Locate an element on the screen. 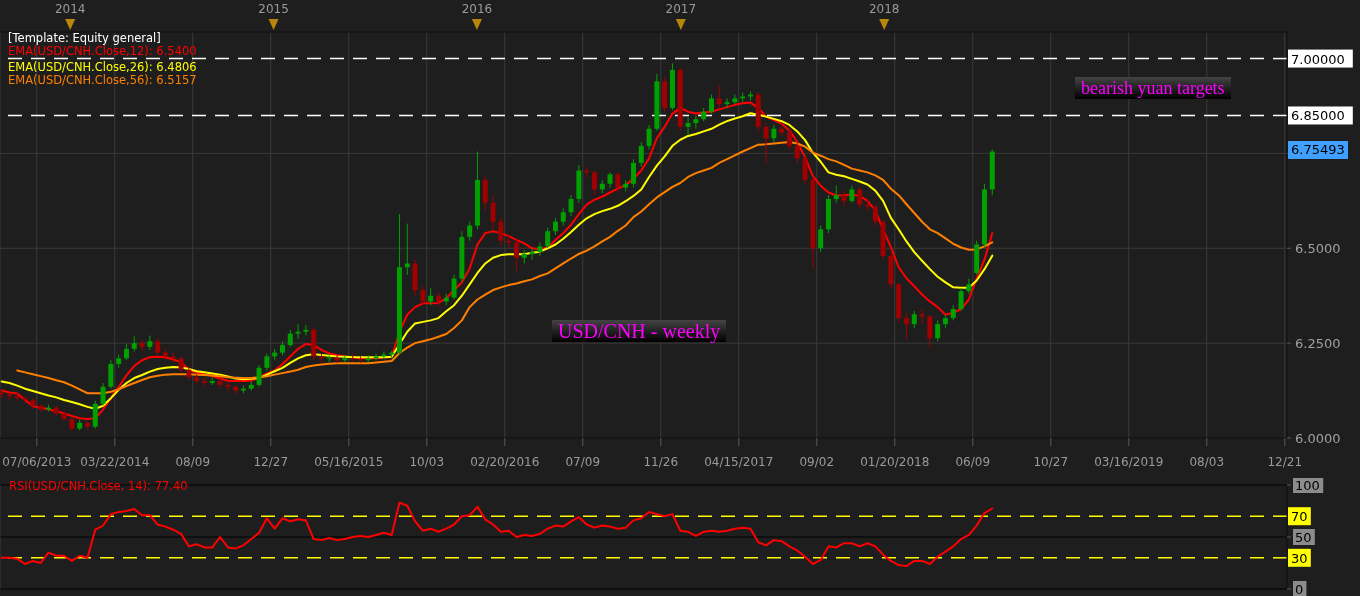 The width and height of the screenshot is (1360, 596). x-tick-label: 06/09 is located at coordinates (973, 462).